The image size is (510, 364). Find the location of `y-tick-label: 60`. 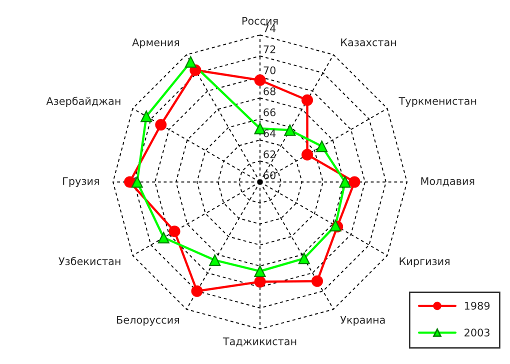

y-tick-label: 60 is located at coordinates (270, 175).